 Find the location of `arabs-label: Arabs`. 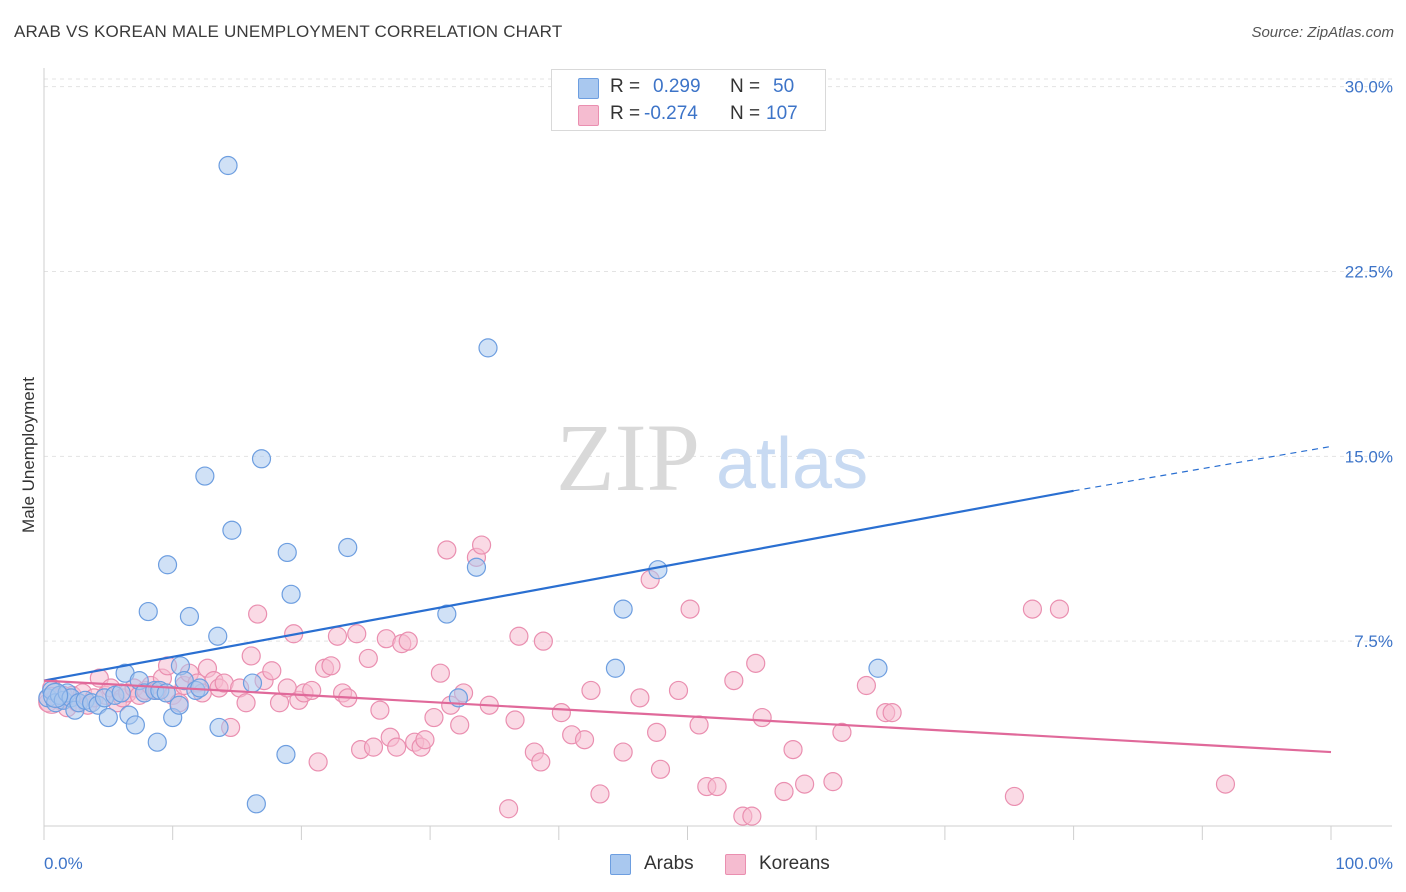

arabs-label: Arabs is located at coordinates (669, 863).